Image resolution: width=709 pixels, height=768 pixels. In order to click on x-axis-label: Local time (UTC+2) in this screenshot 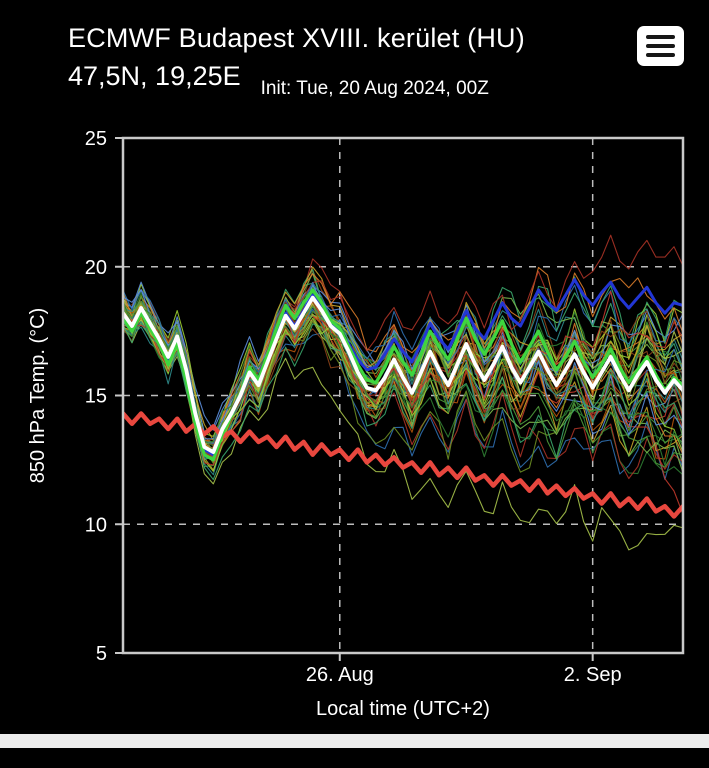, I will do `click(403, 709)`.